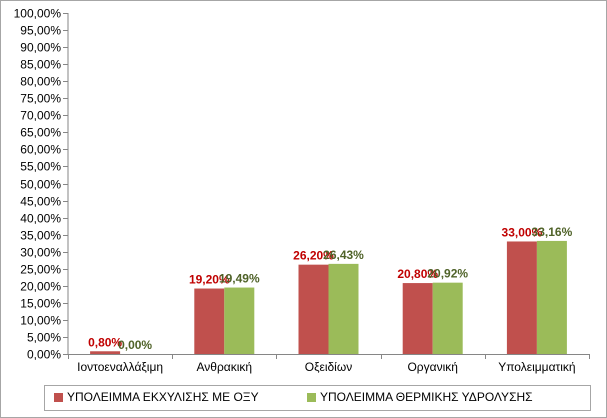 The image size is (607, 418). I want to click on y-tick-label: 10,00%, so click(40, 321).